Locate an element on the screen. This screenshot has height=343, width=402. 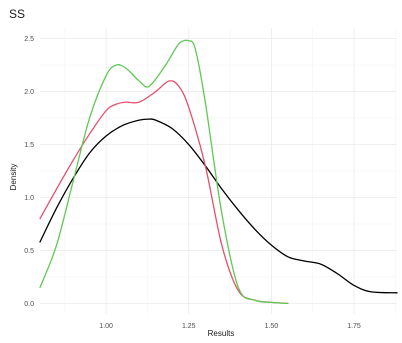
x-tick-label: 1.00 is located at coordinates (106, 326).